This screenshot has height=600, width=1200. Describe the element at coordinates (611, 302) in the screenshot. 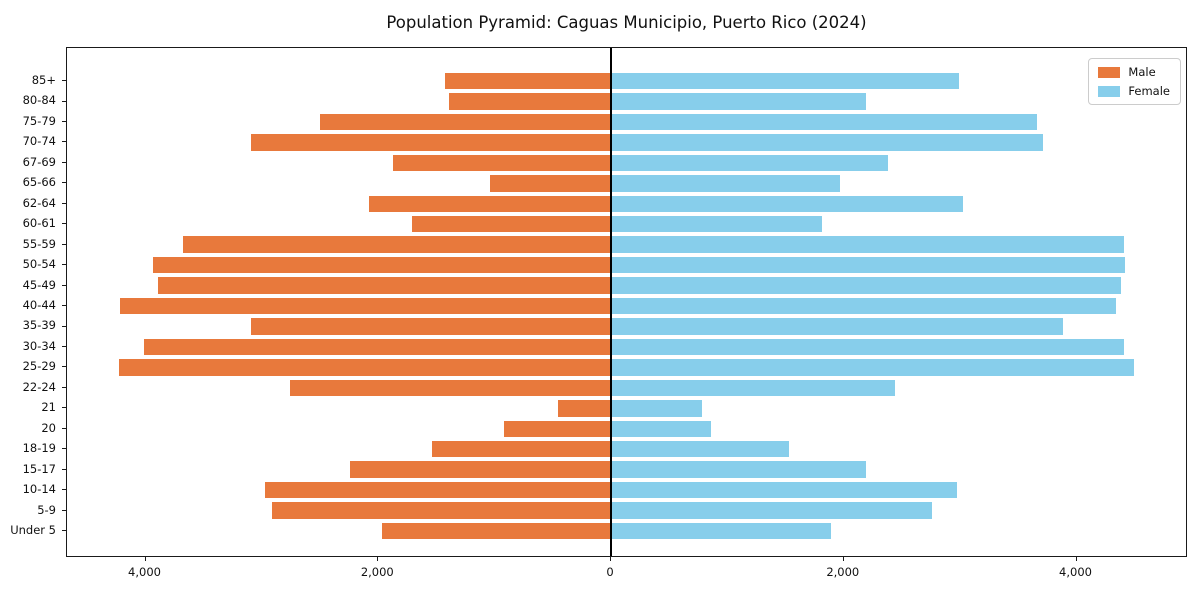

I see `zero-axis-line` at that location.